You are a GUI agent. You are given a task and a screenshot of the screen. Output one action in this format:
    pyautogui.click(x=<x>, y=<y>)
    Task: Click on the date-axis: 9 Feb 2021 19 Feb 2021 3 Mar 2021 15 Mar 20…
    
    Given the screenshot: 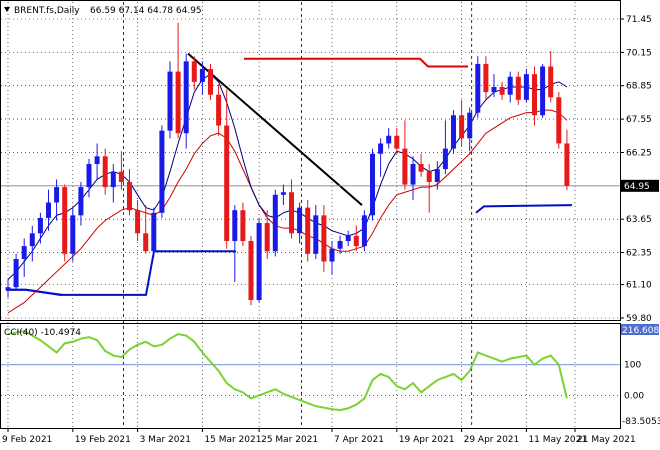 What is the action you would take?
    pyautogui.click(x=319, y=436)
    